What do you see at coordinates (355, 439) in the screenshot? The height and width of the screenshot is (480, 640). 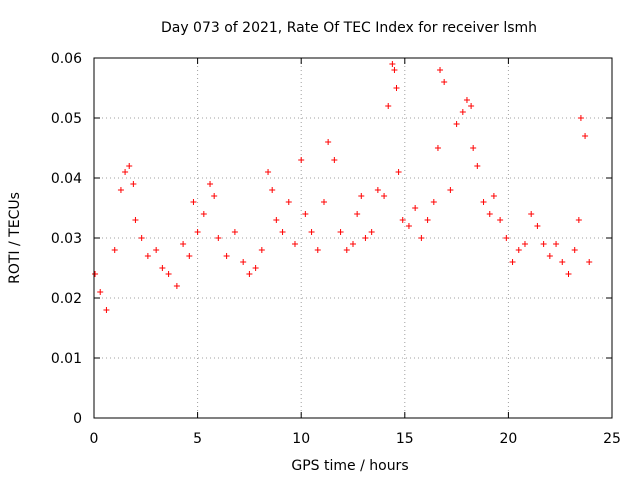 I see `x-tick-labels: 0 5 10 15 20 25` at bounding box center [355, 439].